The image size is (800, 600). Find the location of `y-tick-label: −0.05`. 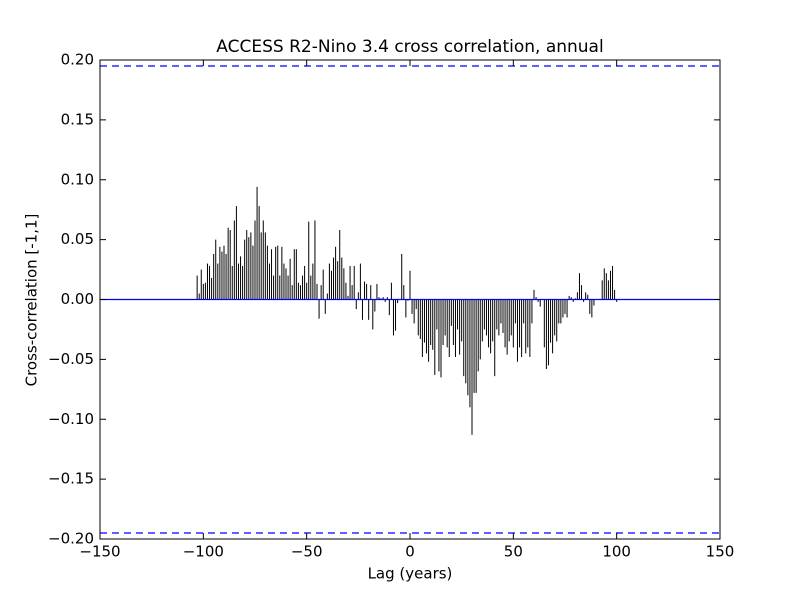

y-tick-label: −0.05 is located at coordinates (71, 359).